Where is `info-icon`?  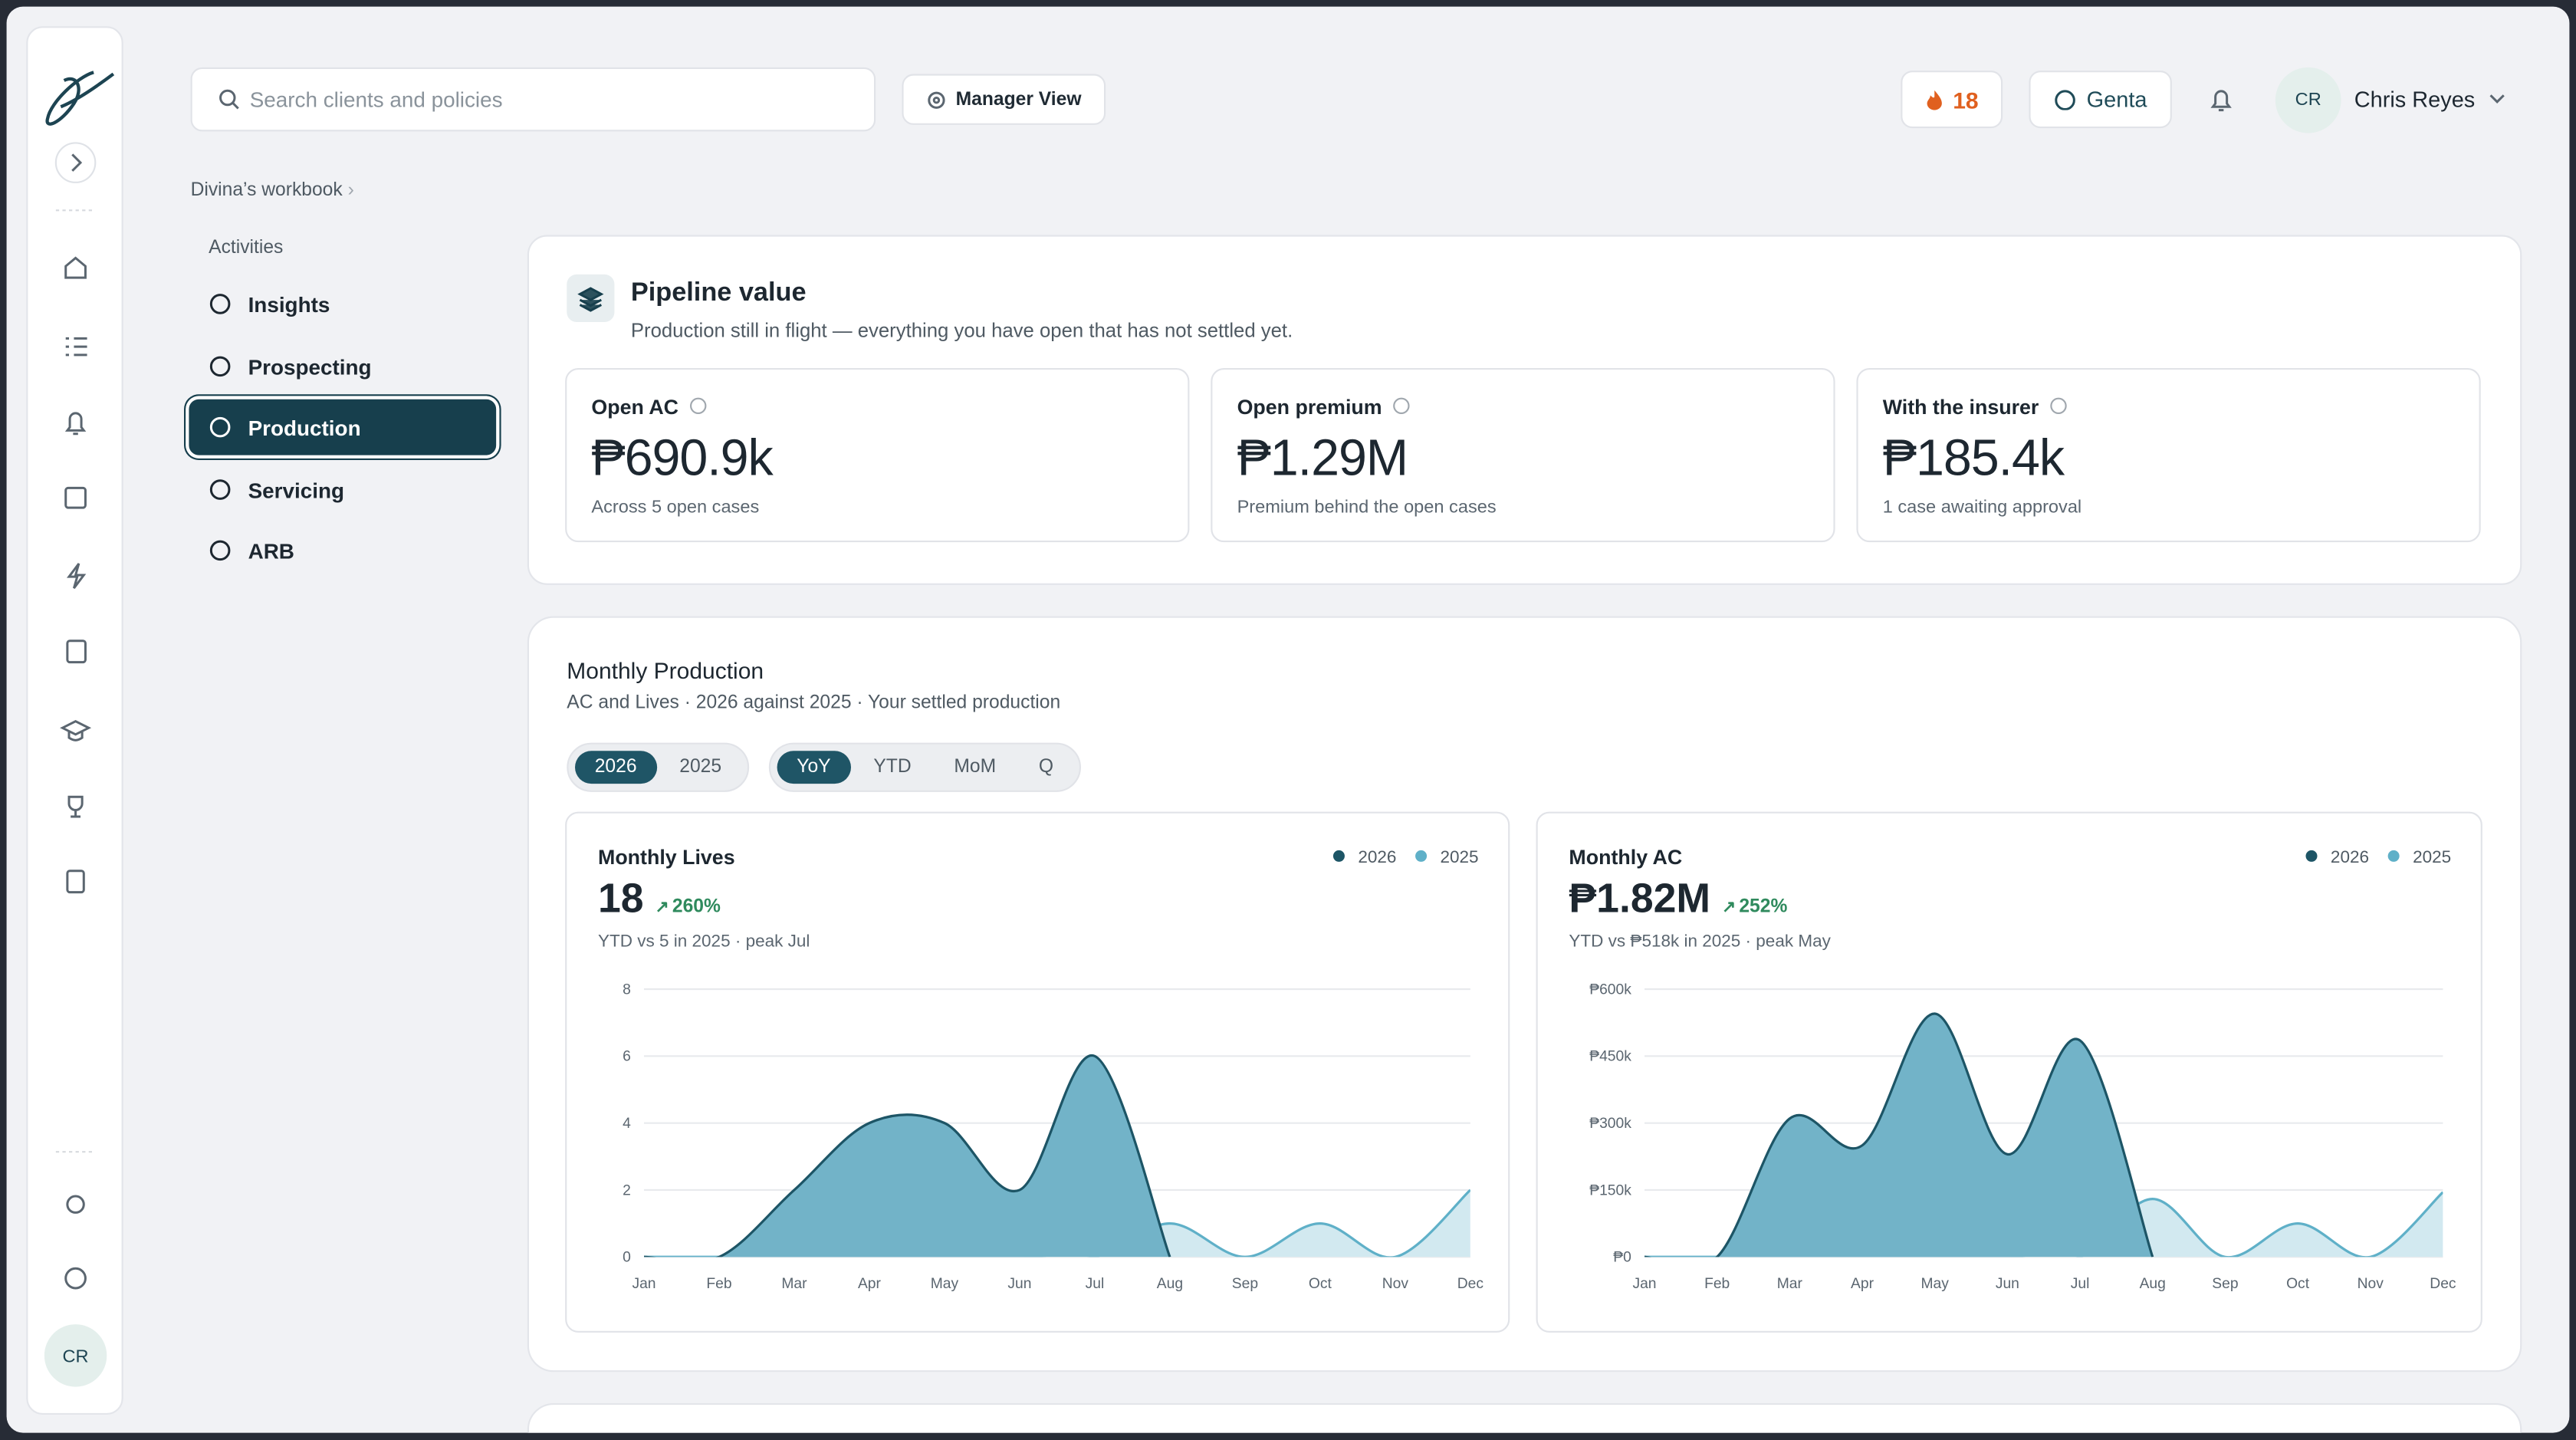 info-icon is located at coordinates (698, 406).